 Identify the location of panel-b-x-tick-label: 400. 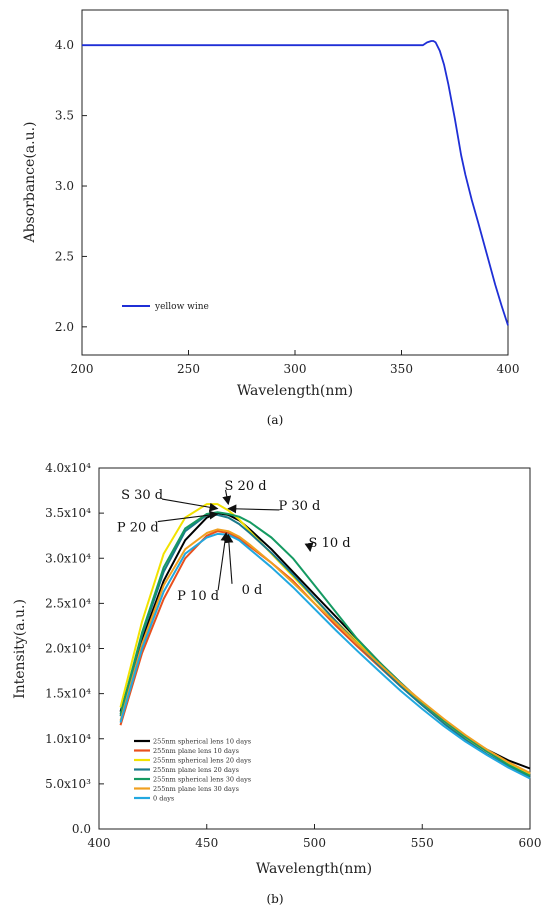
(99, 843).